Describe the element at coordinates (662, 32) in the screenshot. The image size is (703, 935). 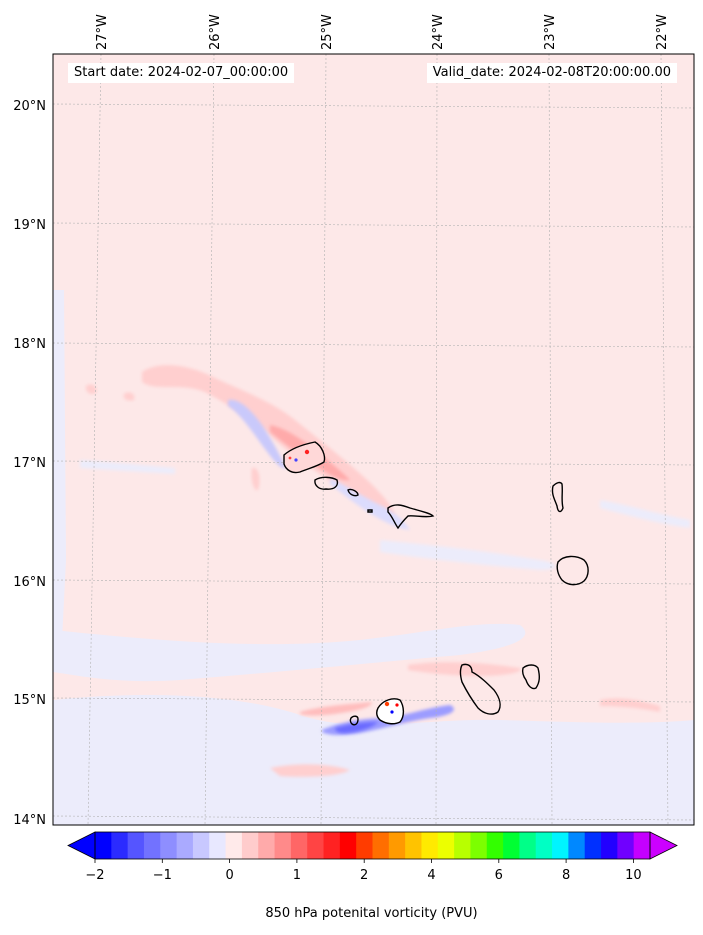
I see `lon-label-22w: 22°W` at that location.